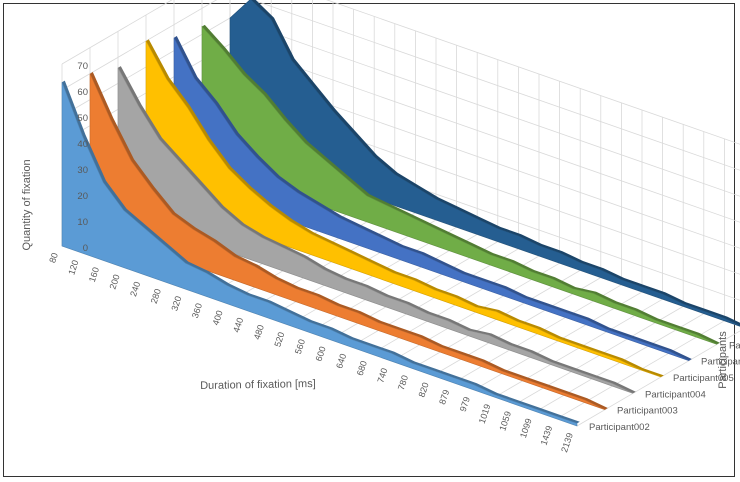 This screenshot has height=482, width=740. I want to click on x-tick-label: 680, so click(362, 368).